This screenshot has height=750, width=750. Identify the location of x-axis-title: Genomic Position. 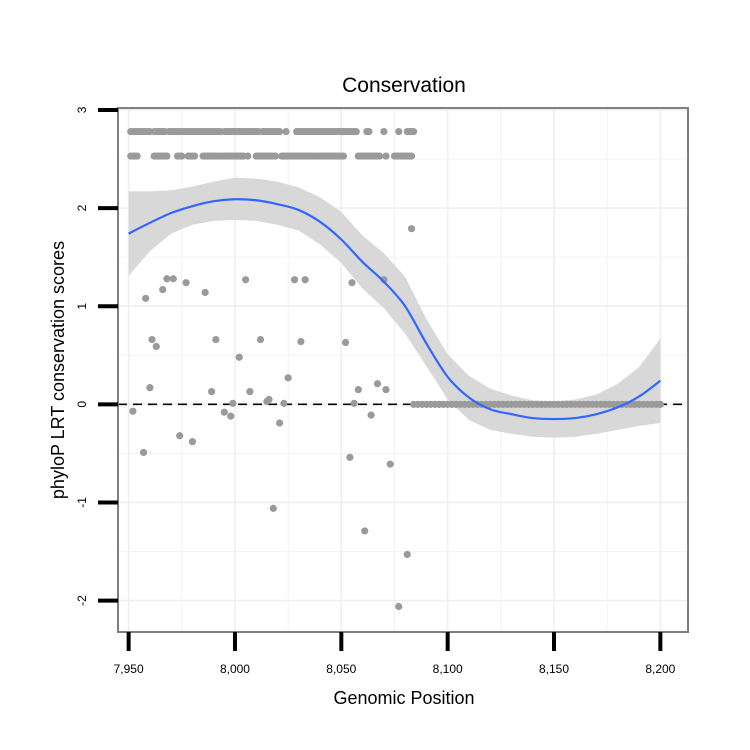
(403, 698).